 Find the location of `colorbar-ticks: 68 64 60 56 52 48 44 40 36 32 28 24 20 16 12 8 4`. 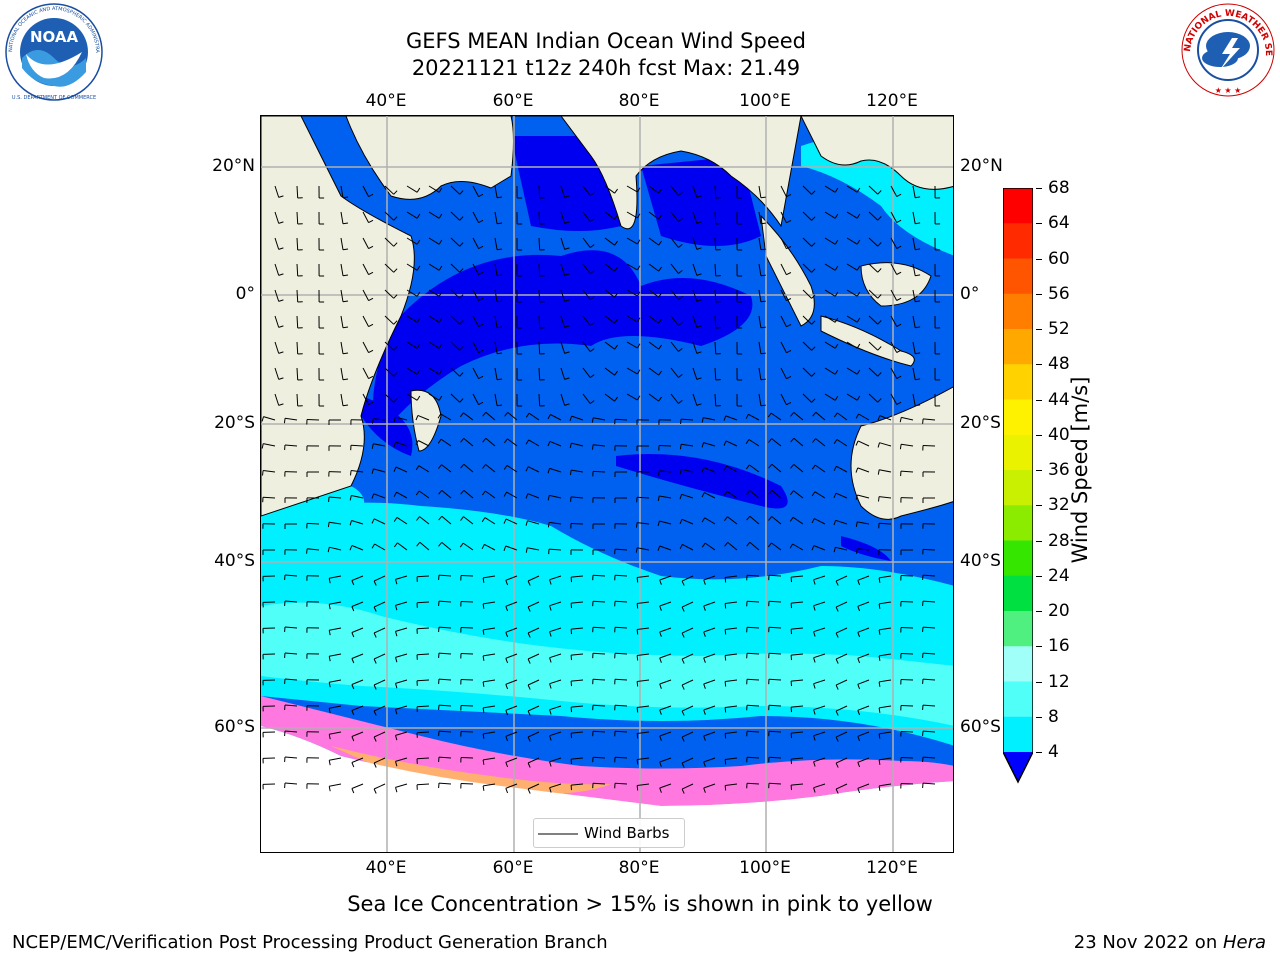

colorbar-ticks: 68 64 60 56 52 48 44 40 36 32 28 24 20 16 12 8 4 is located at coordinates (1066, 474).